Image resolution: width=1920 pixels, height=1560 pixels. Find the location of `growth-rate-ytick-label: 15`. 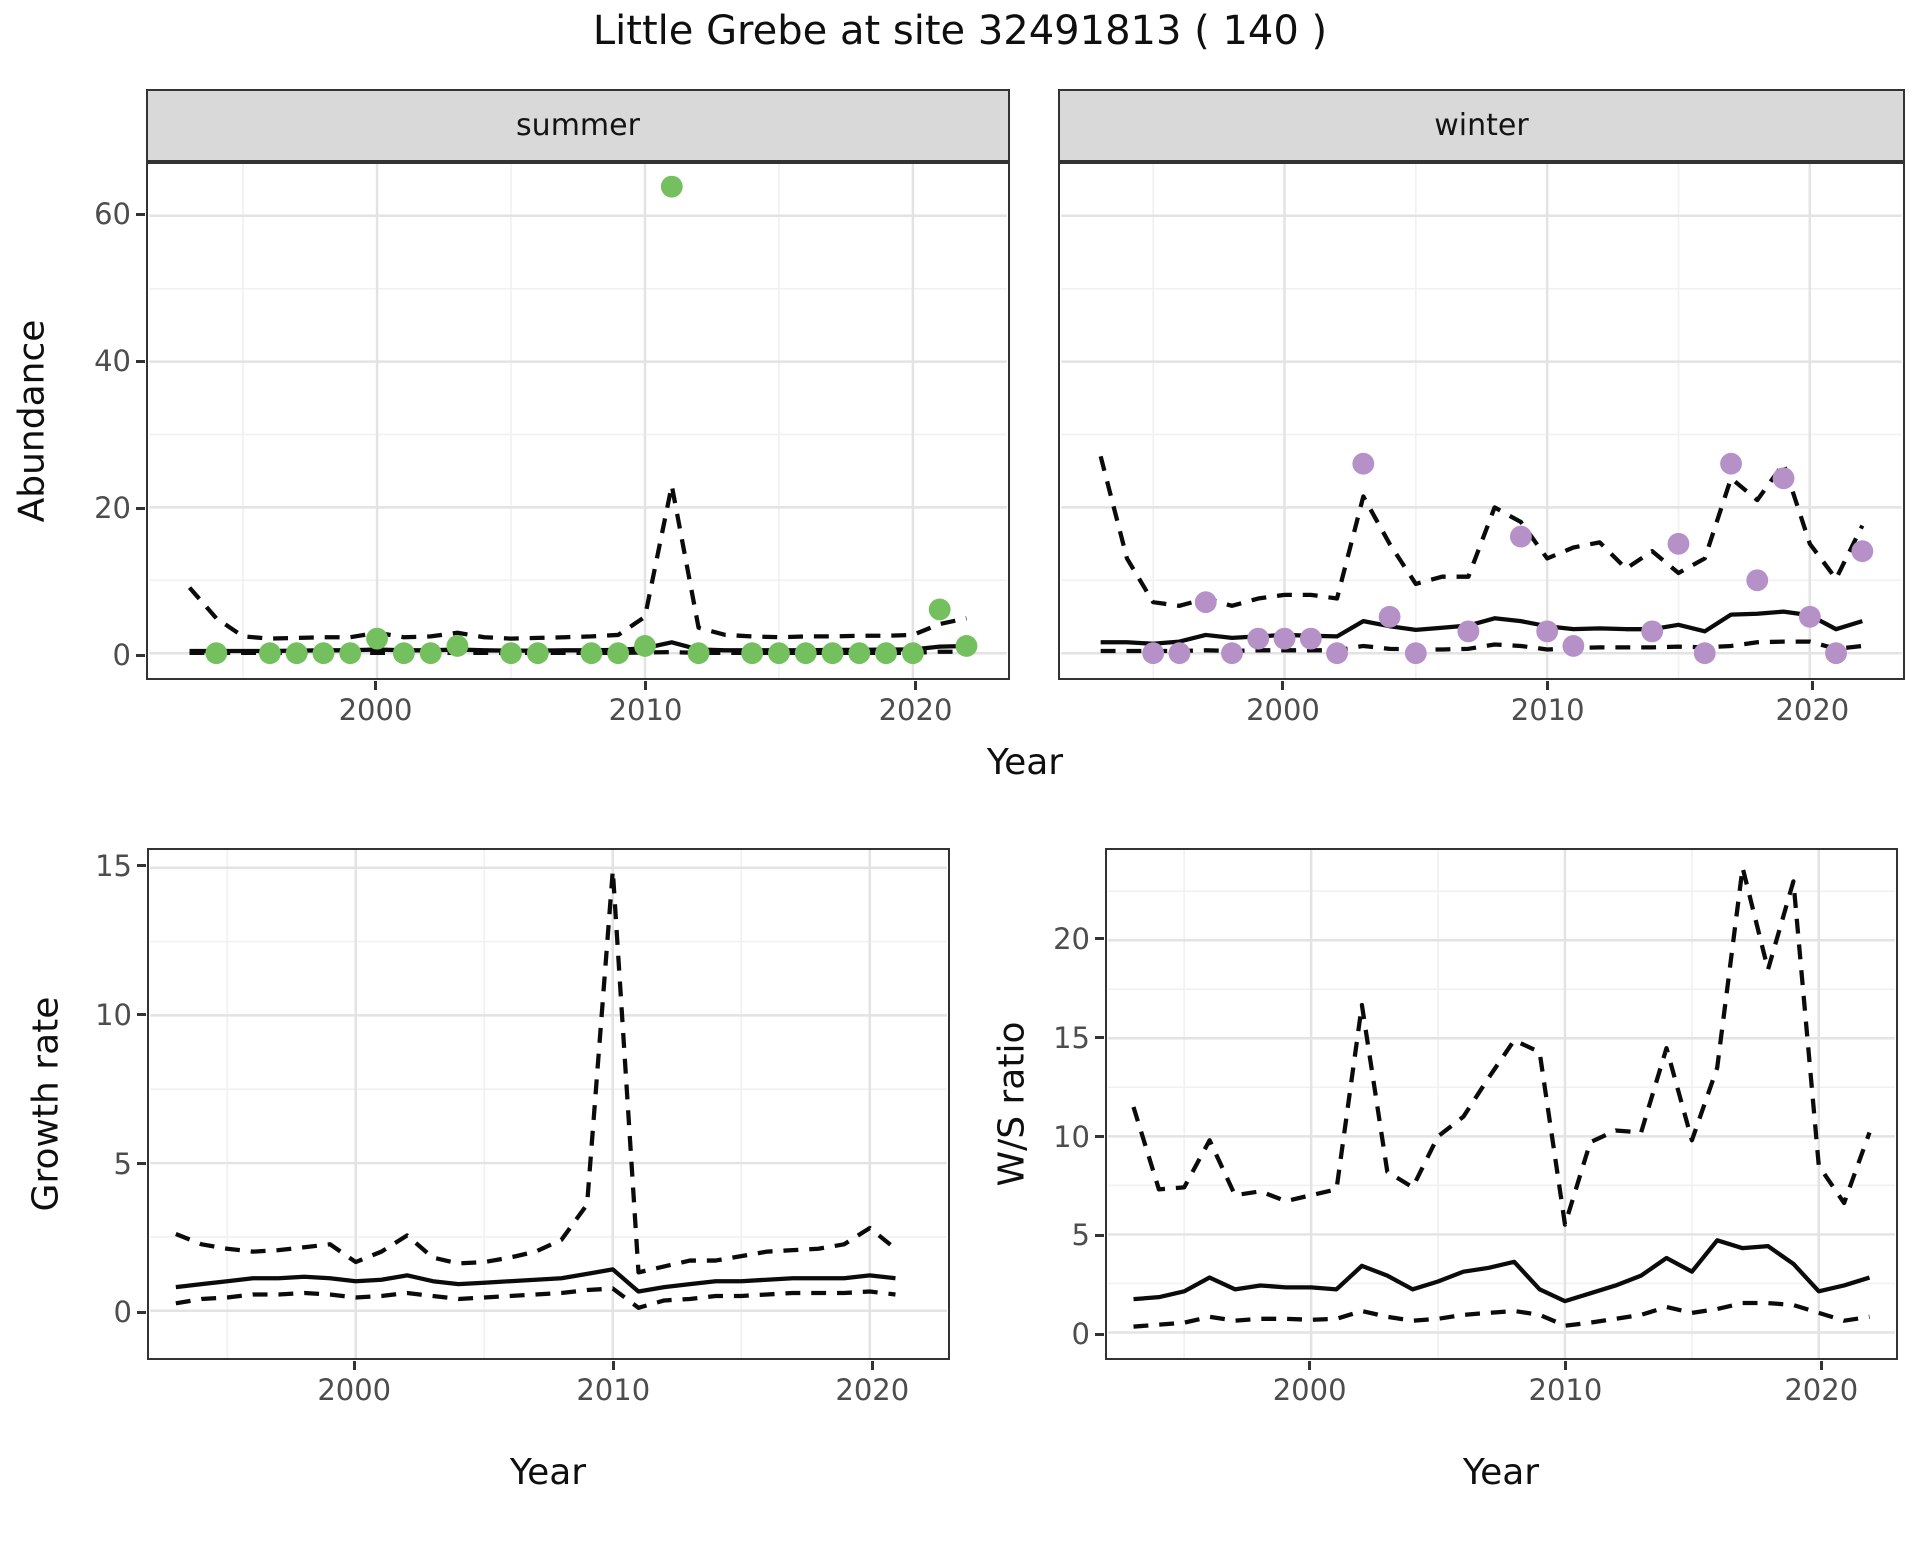

growth-rate-ytick-label: 15 is located at coordinates (113, 865).